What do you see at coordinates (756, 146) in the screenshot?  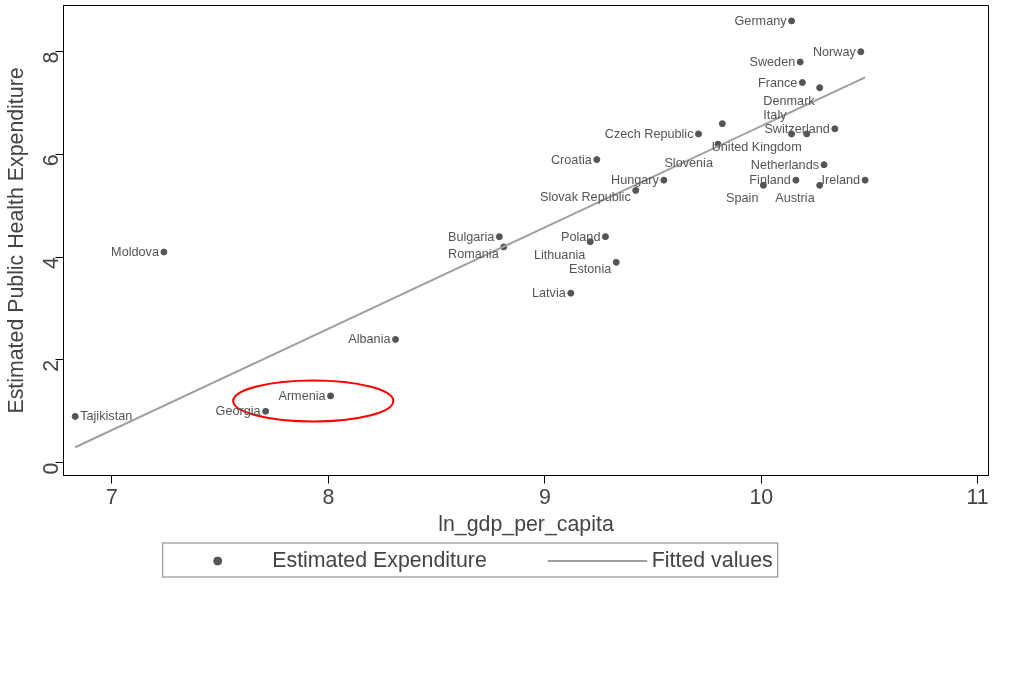 I see `annotation: United Kingdom` at bounding box center [756, 146].